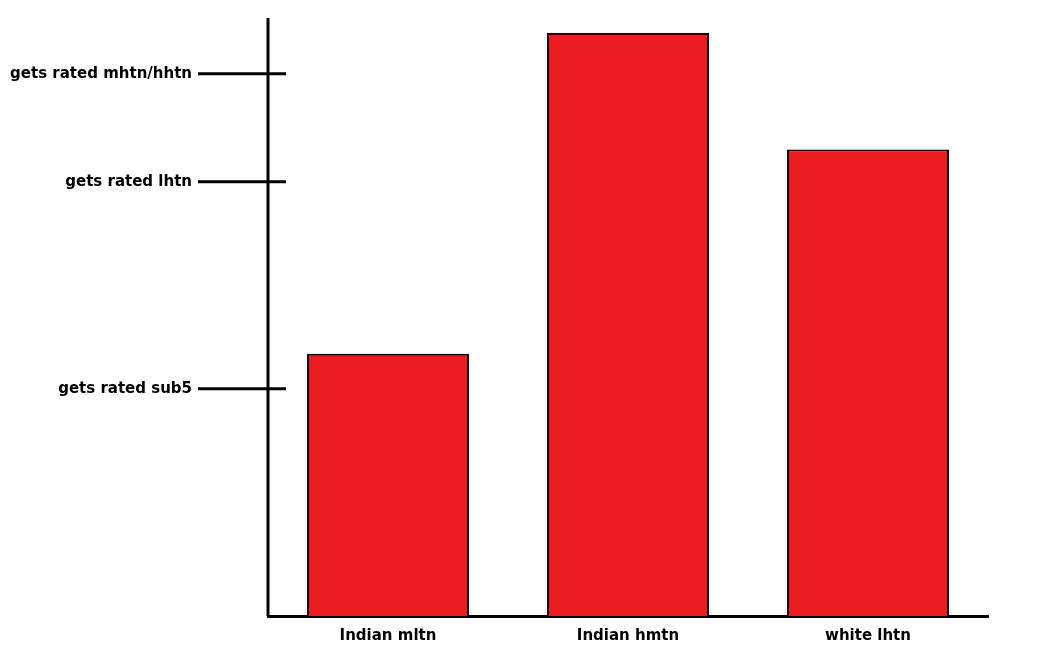 The height and width of the screenshot is (657, 1056). What do you see at coordinates (388, 634) in the screenshot?
I see `x-tick-label: Indian mltn` at bounding box center [388, 634].